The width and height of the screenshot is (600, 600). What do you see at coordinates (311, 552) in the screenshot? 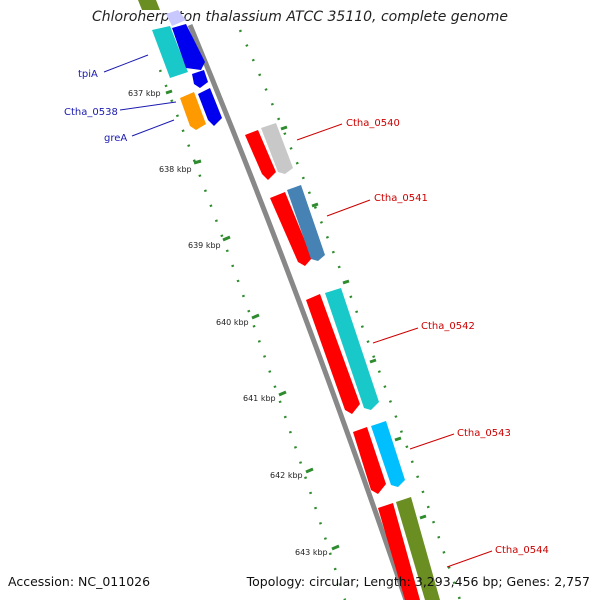
I see `tick-label-643: 643 kbp` at bounding box center [311, 552].